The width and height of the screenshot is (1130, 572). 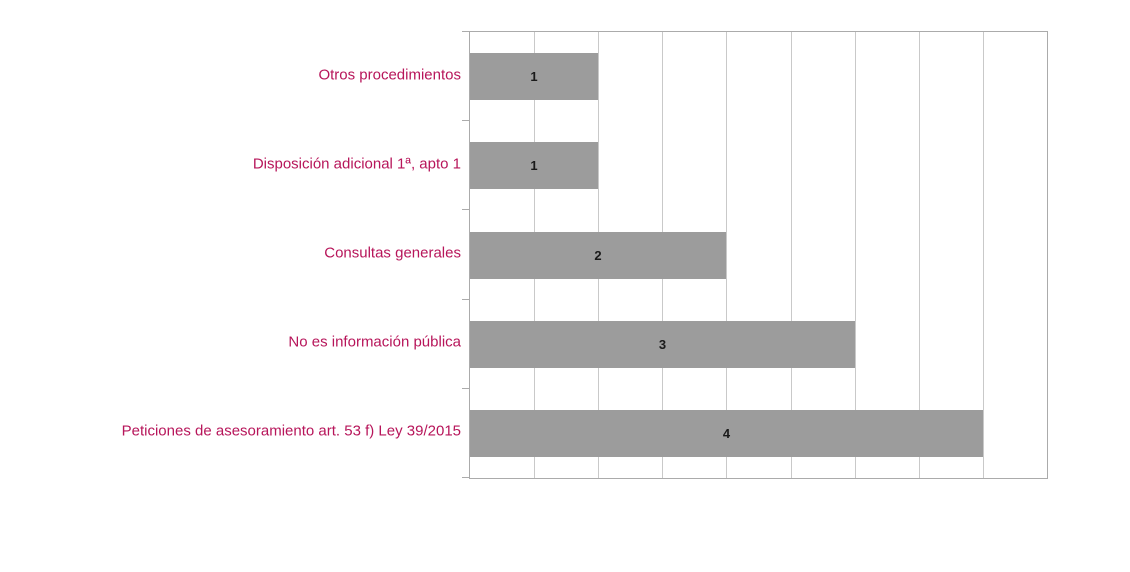 I want to click on bar-value-label: 2, so click(x=598, y=255).